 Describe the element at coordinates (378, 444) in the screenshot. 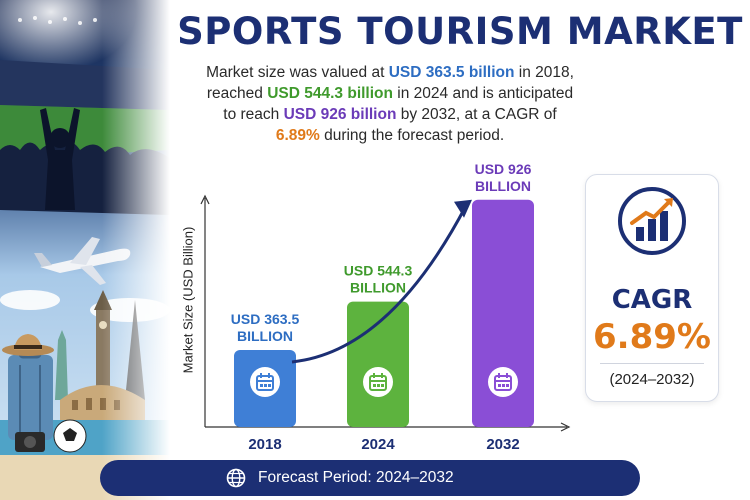

I see `x-tick-2024: 2024` at that location.